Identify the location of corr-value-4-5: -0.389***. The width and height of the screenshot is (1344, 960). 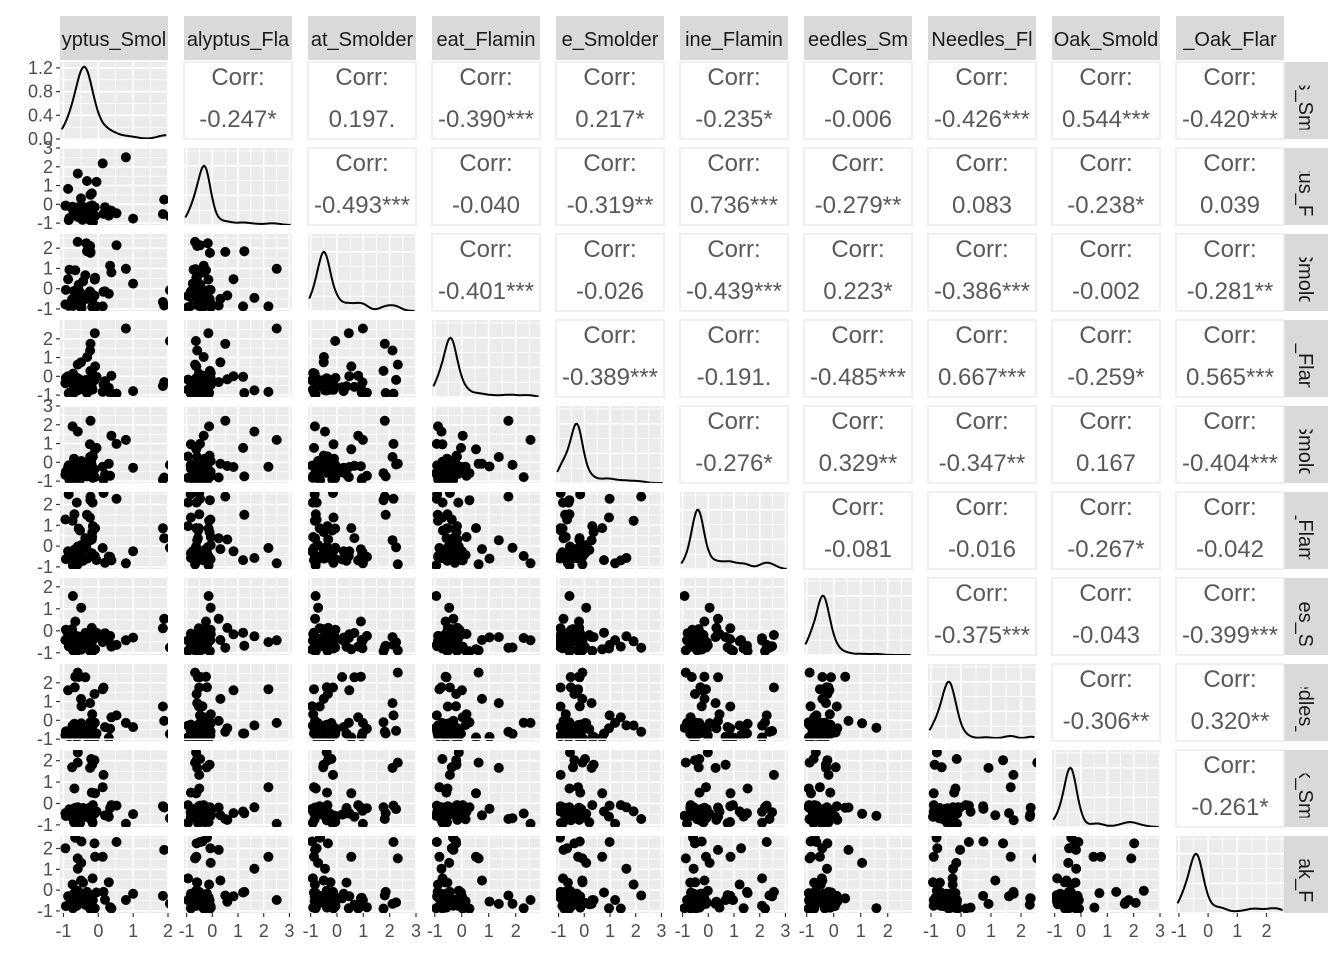
(610, 377).